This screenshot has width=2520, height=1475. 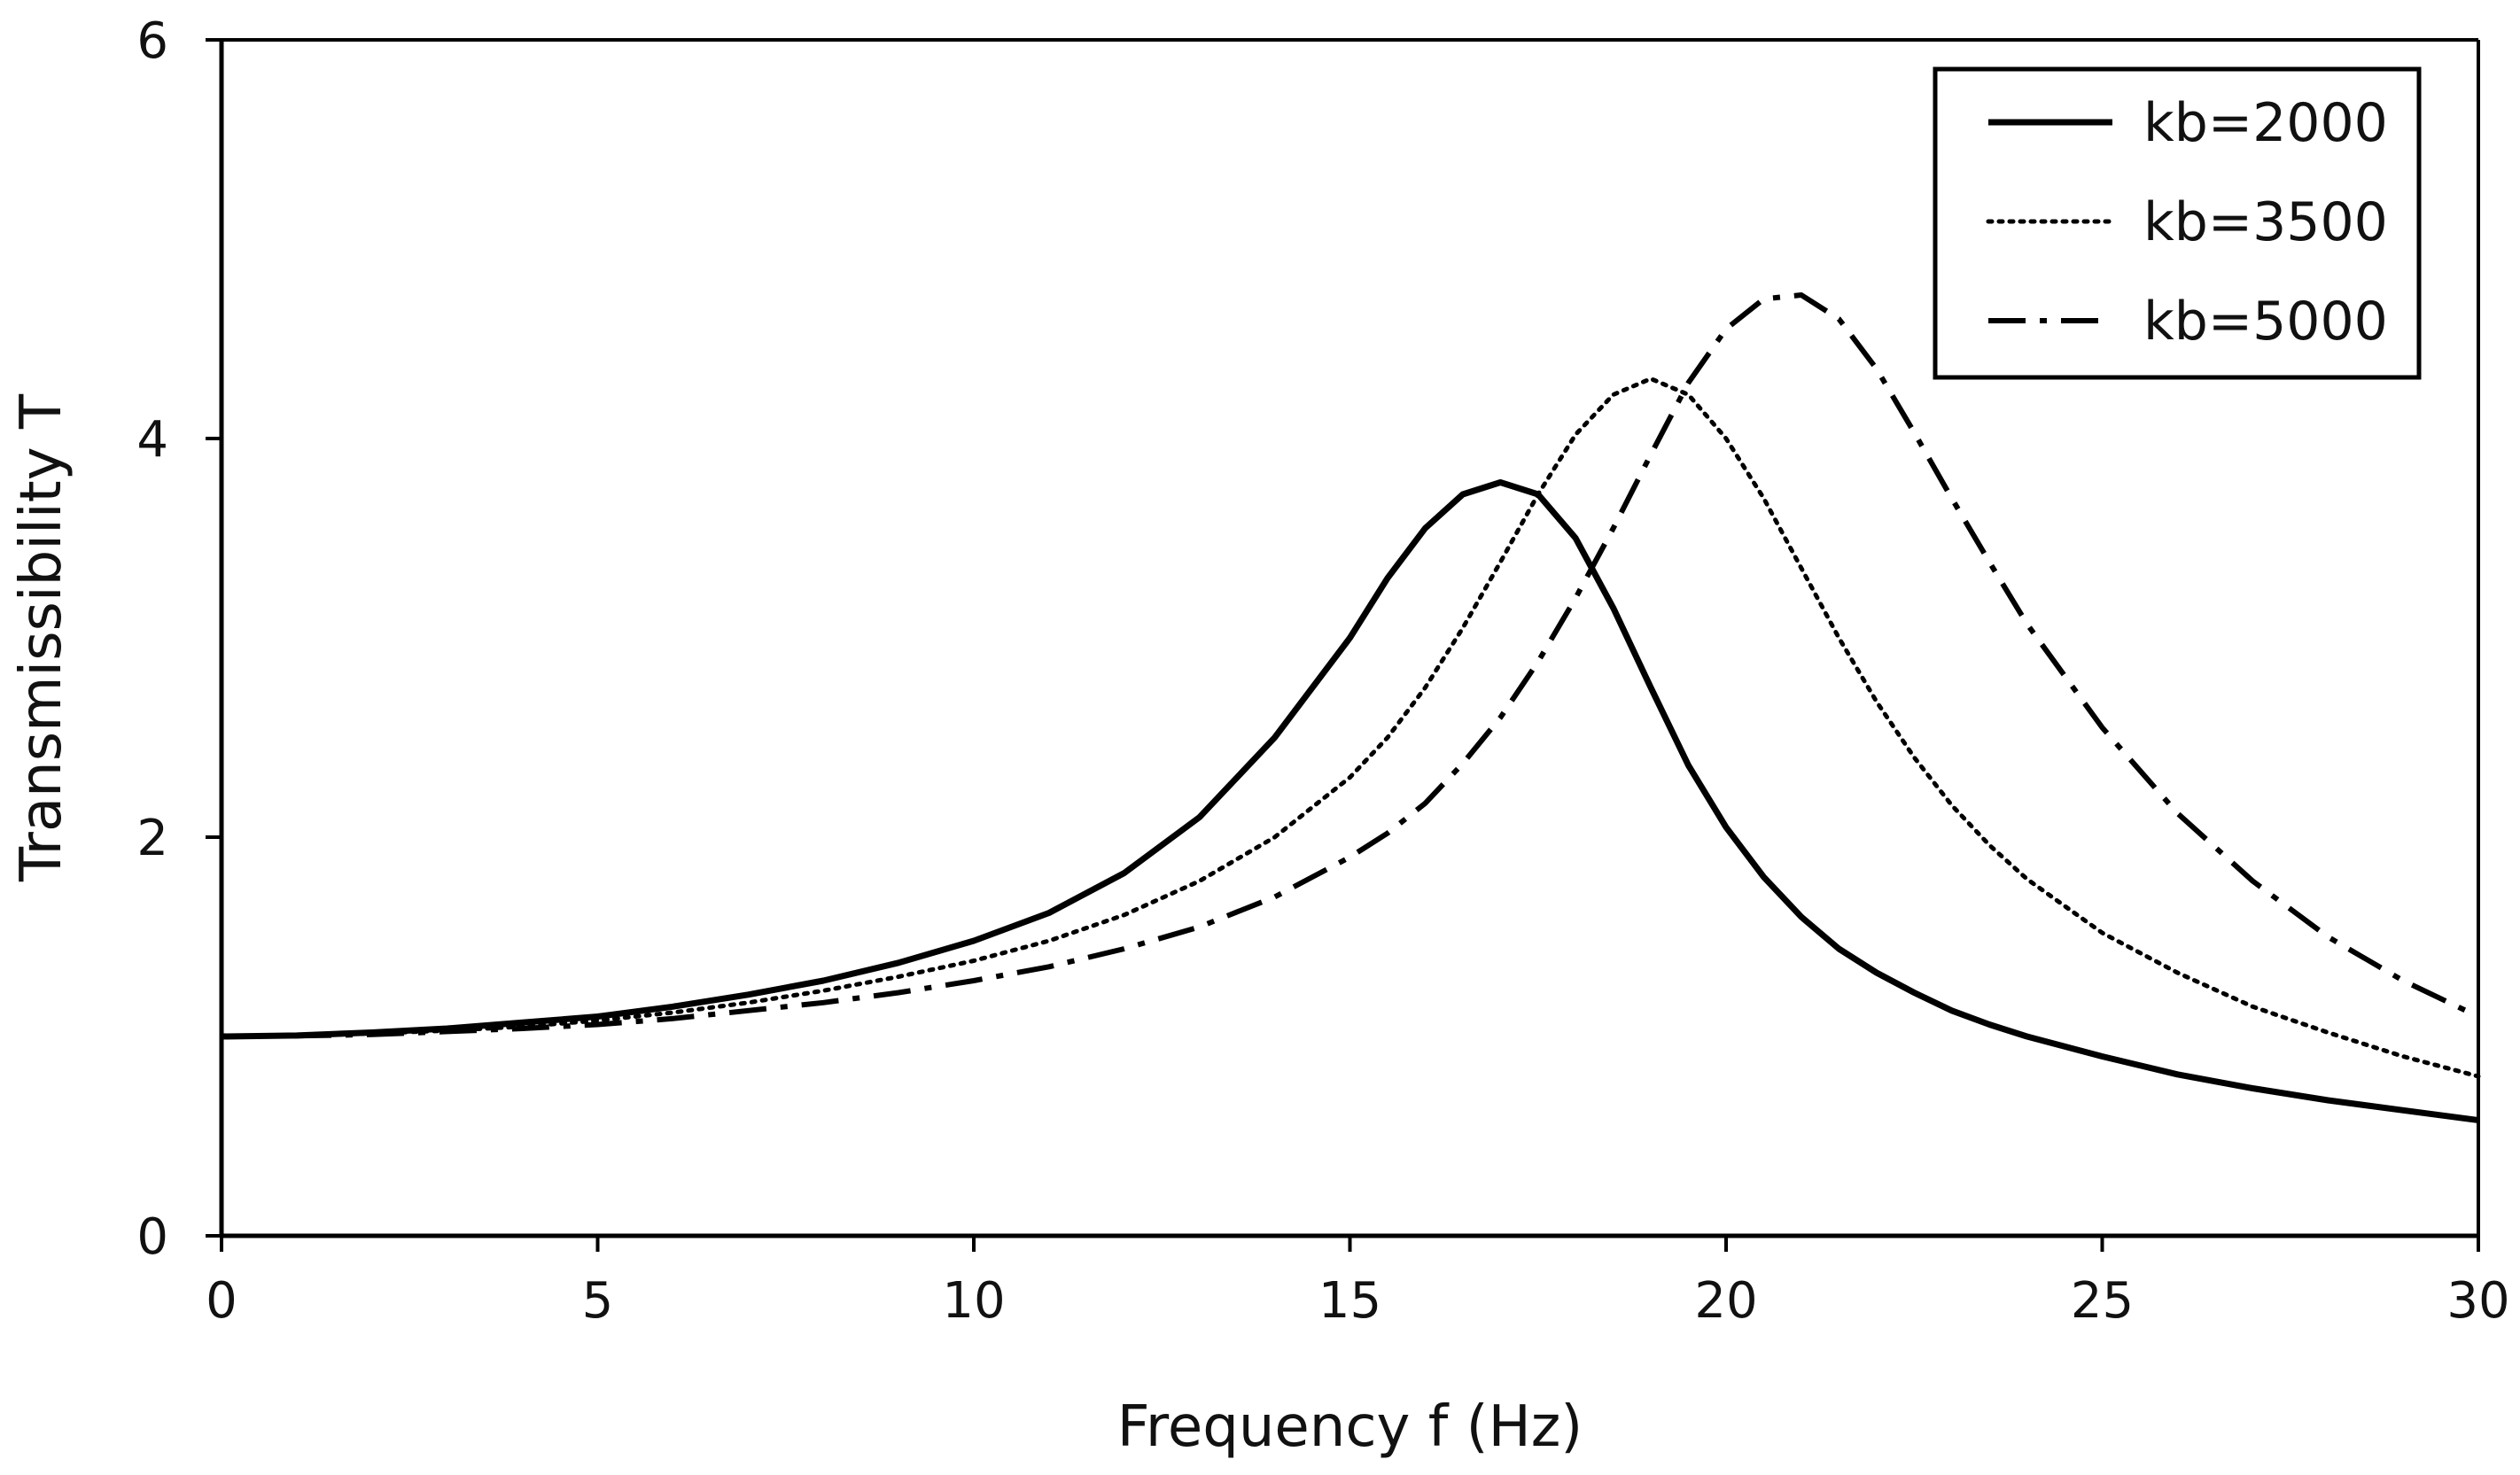 I want to click on x-tick-label: 15, so click(x=1349, y=1301).